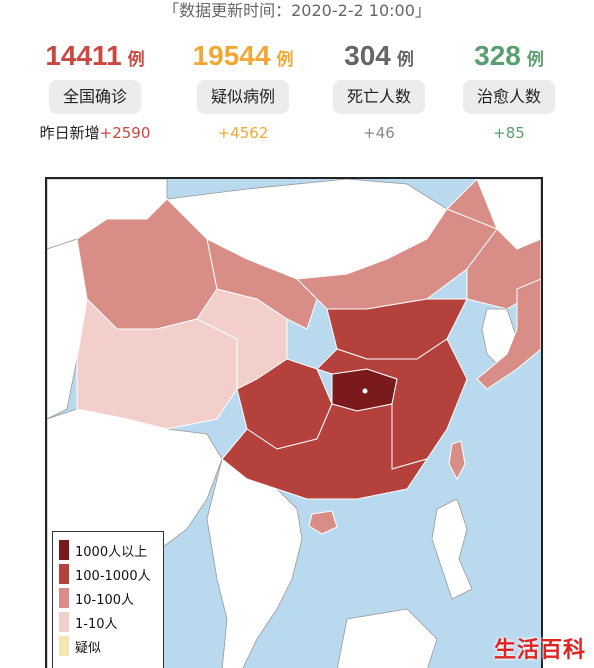  Describe the element at coordinates (325, 451) in the screenshot. I see `south-china-region` at that location.